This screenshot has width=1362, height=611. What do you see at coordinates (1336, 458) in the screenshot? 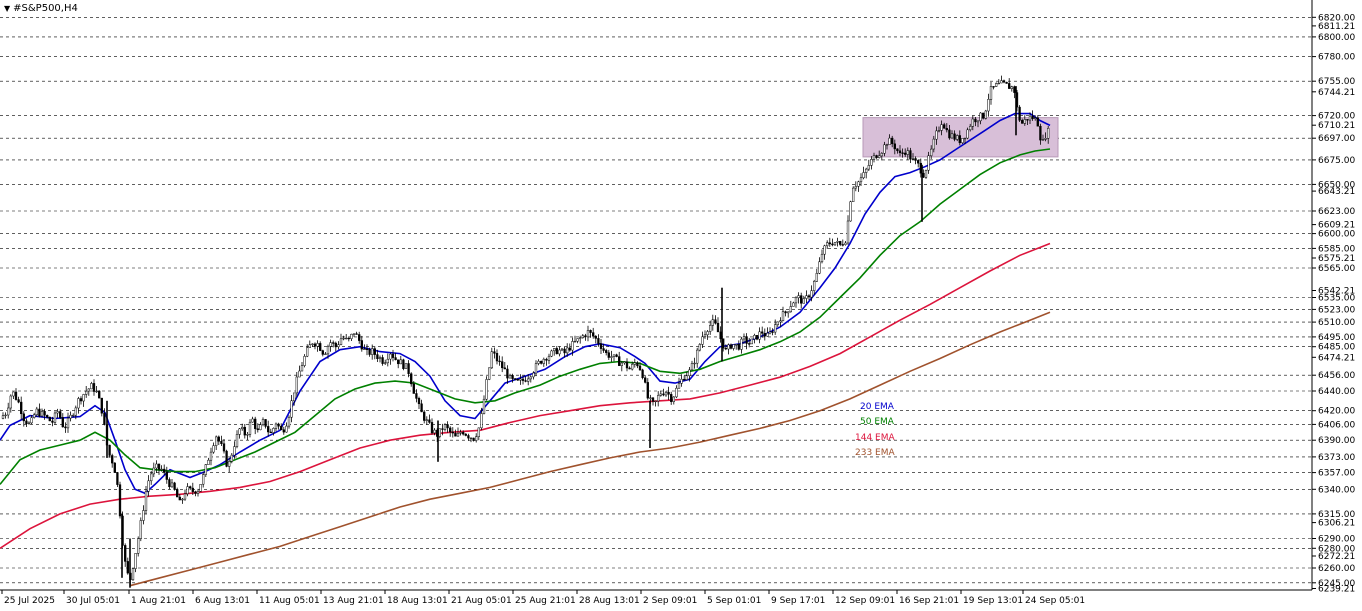
I see `price-label: 6373.00` at bounding box center [1336, 458].